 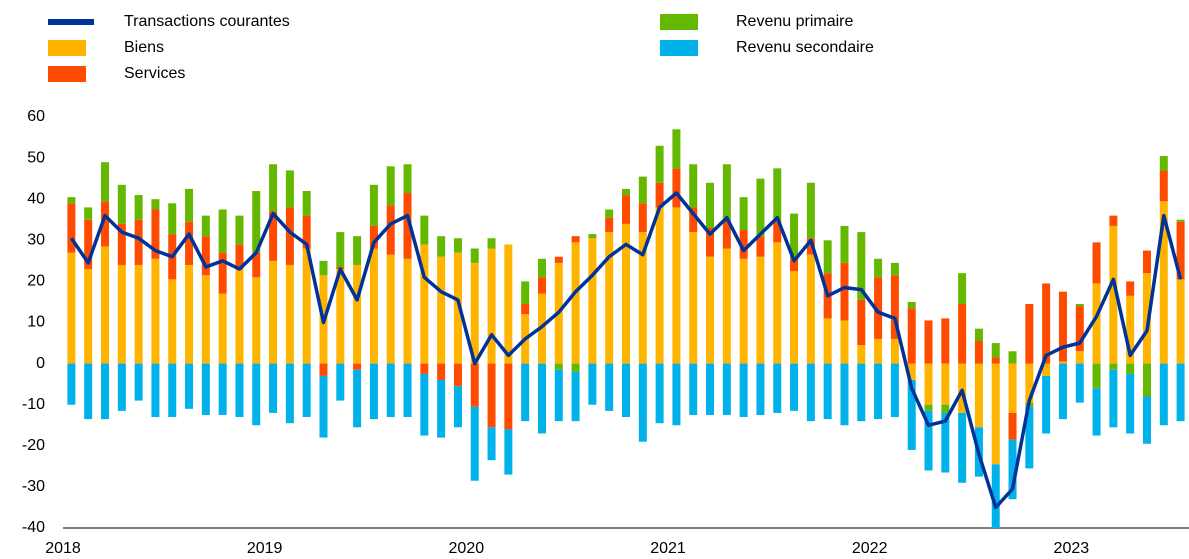 I want to click on legend-label: Biens, so click(x=144, y=47).